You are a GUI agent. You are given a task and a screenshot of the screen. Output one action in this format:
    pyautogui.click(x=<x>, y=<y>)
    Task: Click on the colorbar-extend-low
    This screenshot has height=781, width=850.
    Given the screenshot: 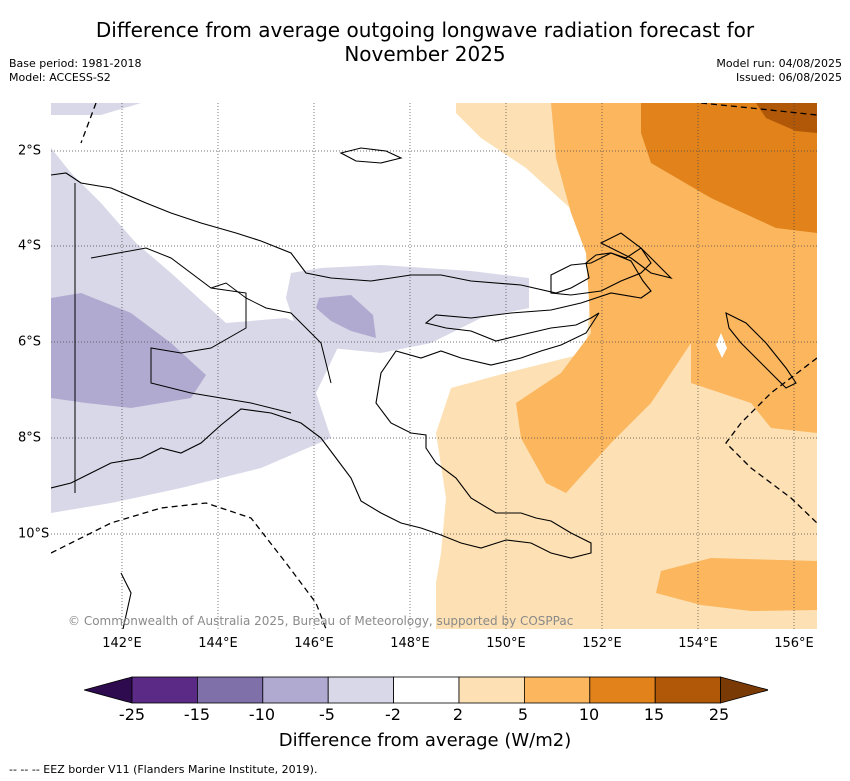 What is the action you would take?
    pyautogui.click(x=108, y=690)
    